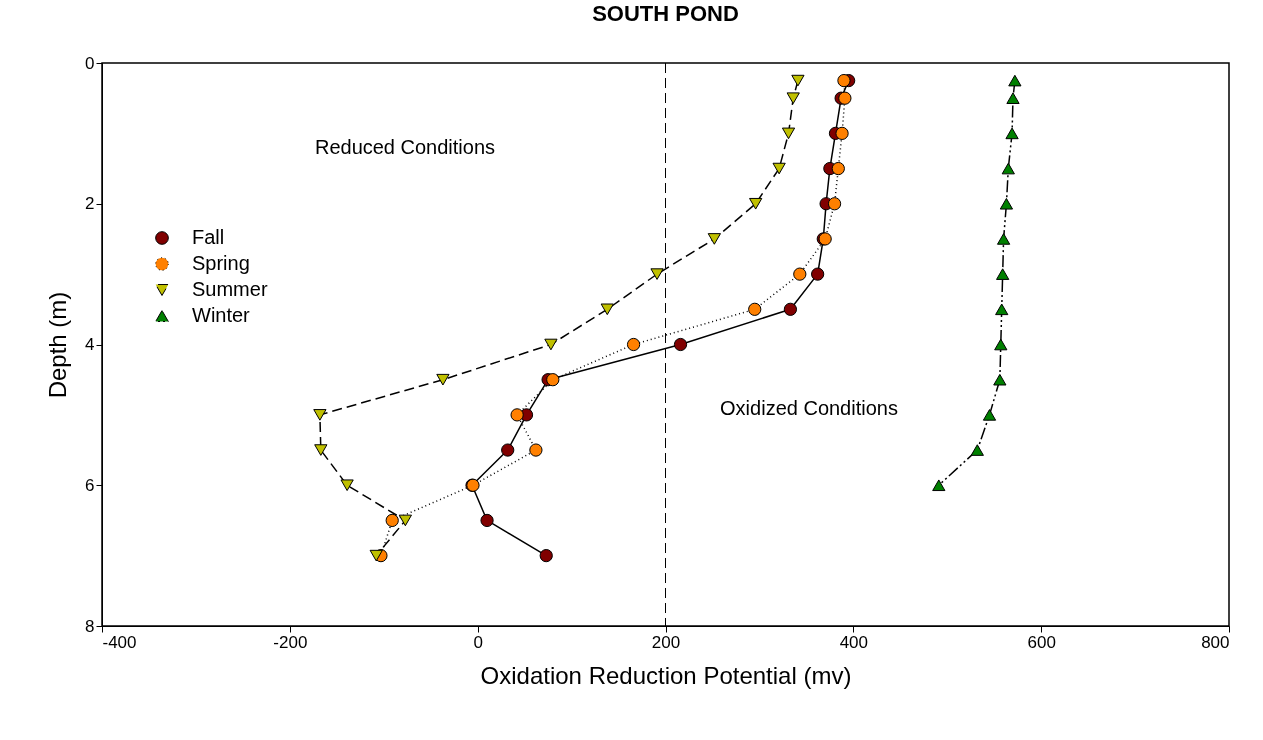 This screenshot has width=1263, height=740. Describe the element at coordinates (230, 289) in the screenshot. I see `legend-label: Summer` at that location.